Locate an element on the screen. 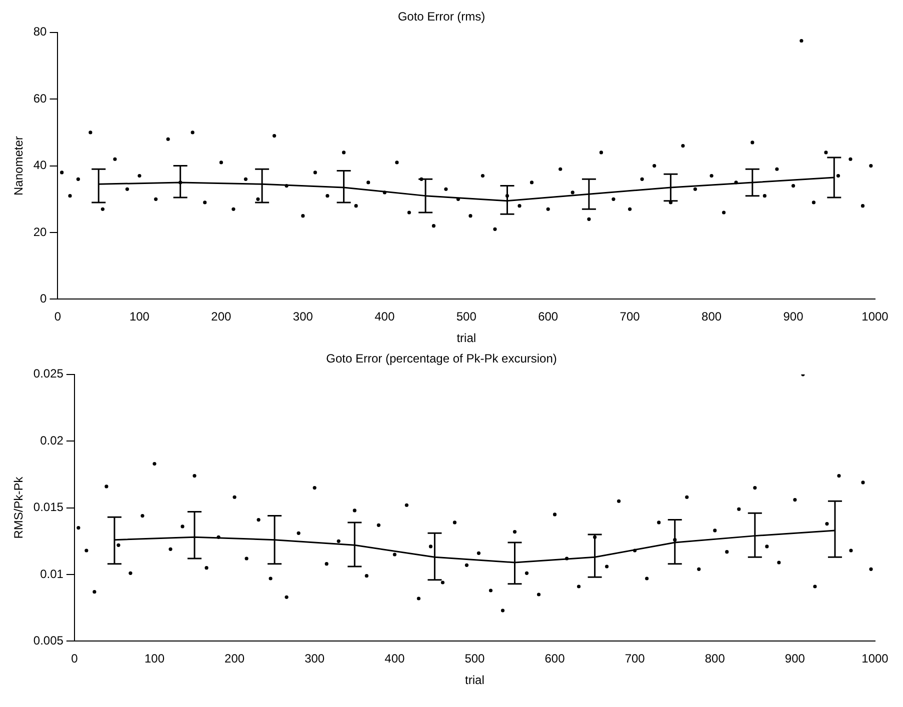 This screenshot has width=903, height=707. x-tick-label: 0 is located at coordinates (74, 659).